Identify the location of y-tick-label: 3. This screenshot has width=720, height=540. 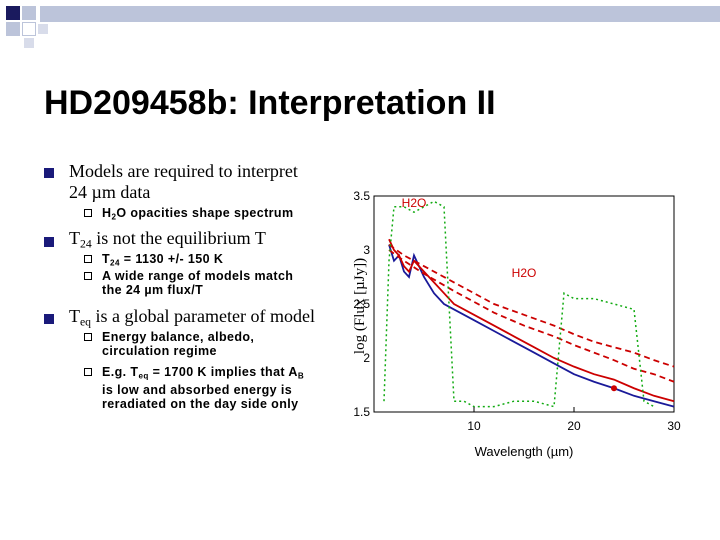
(366, 250).